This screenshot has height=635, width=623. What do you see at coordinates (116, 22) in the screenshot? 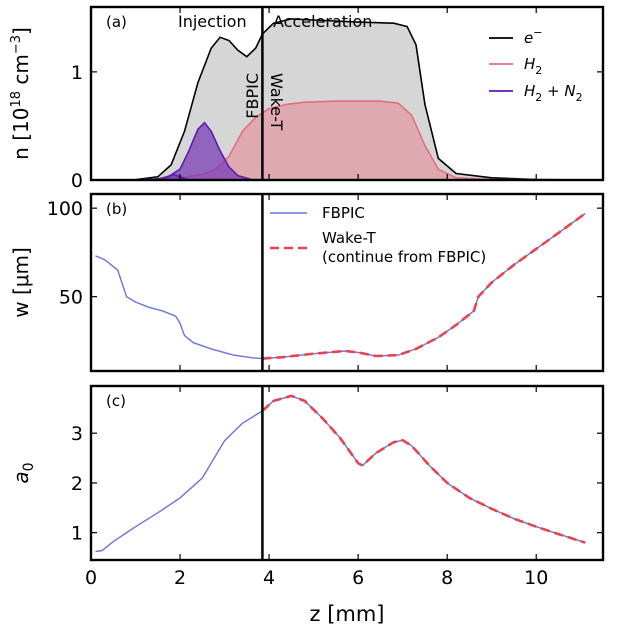
I see `panel-label: (a)` at bounding box center [116, 22].